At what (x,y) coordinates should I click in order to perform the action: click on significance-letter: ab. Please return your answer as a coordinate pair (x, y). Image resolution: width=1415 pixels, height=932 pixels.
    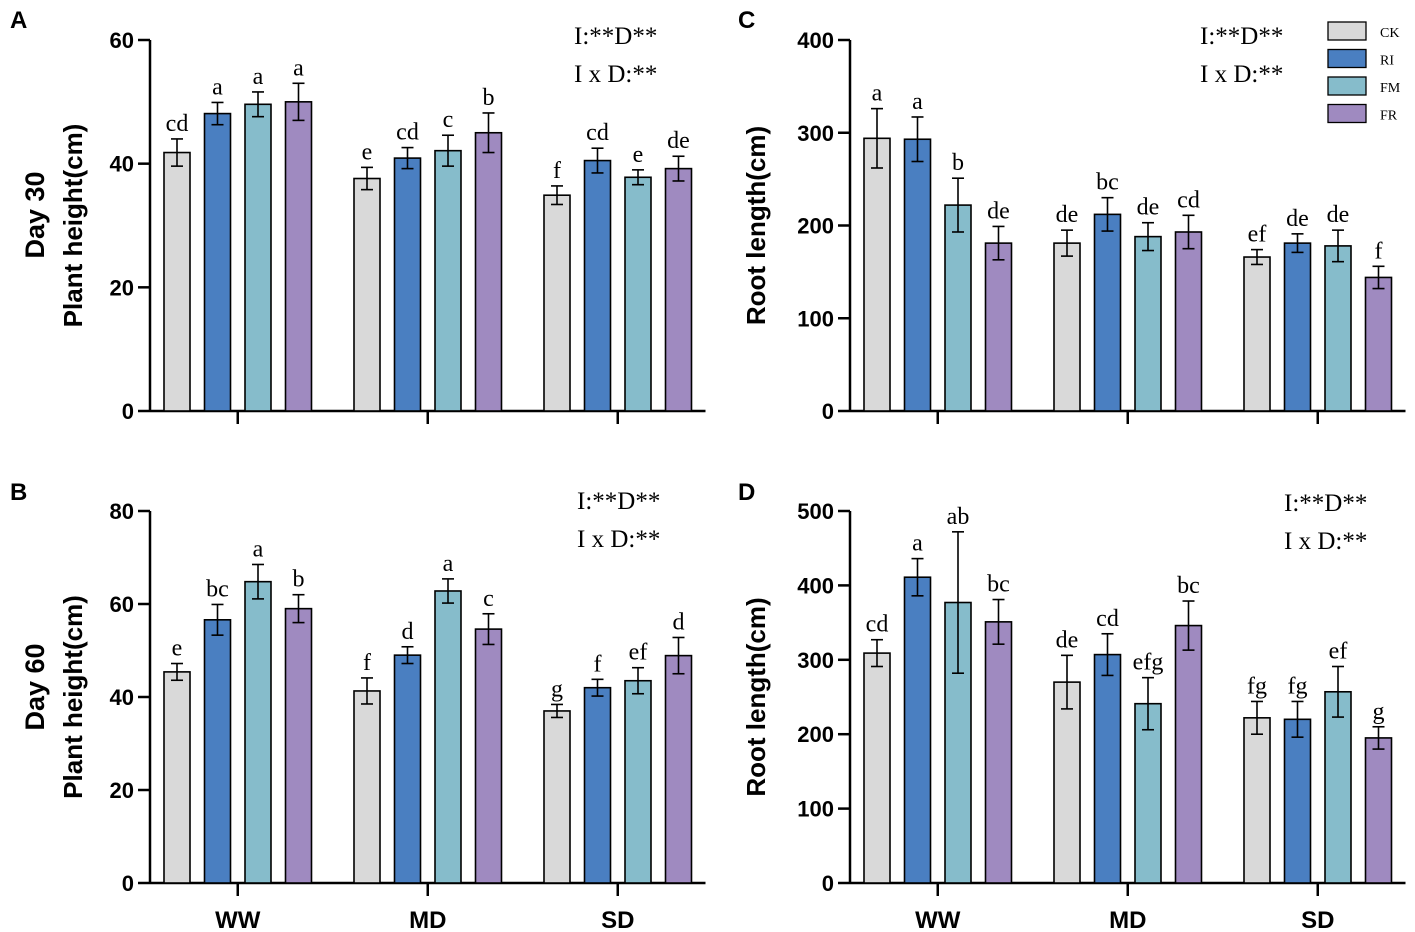
    Looking at the image, I should click on (958, 517).